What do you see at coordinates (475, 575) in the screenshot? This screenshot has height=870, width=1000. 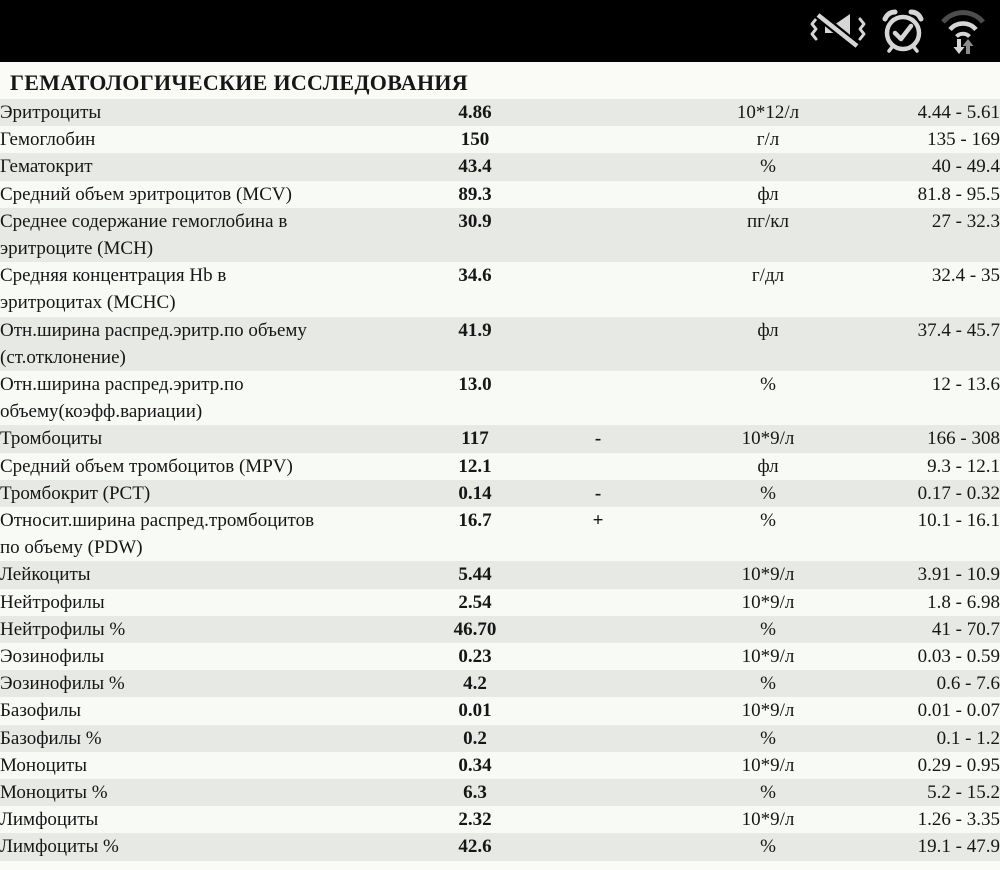 I see `result-value-cell: 5.44` at bounding box center [475, 575].